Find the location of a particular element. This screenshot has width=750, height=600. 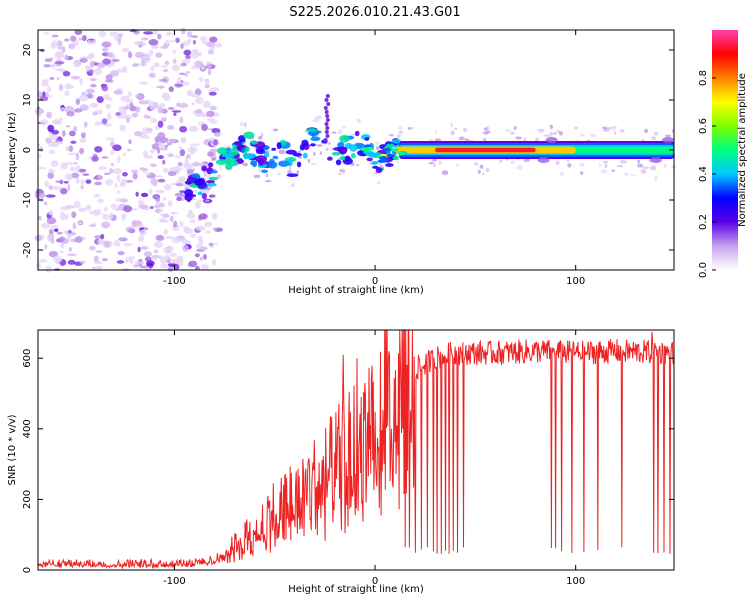

colorbar-ticks: 0.0 0.2 0.4 0.6 0.8 is located at coordinates (707, 174).